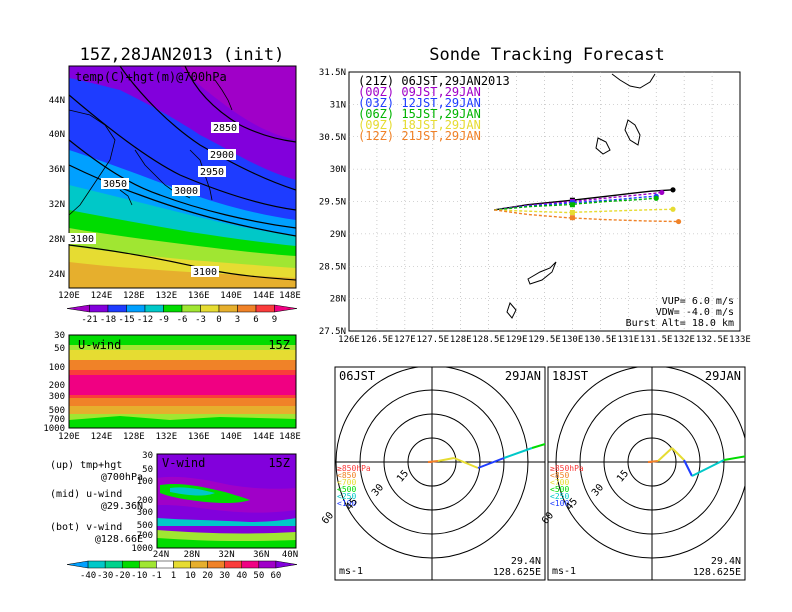 The height and width of the screenshot is (612, 792). I want to click on pressure-tick-label: 700, so click(145, 536).